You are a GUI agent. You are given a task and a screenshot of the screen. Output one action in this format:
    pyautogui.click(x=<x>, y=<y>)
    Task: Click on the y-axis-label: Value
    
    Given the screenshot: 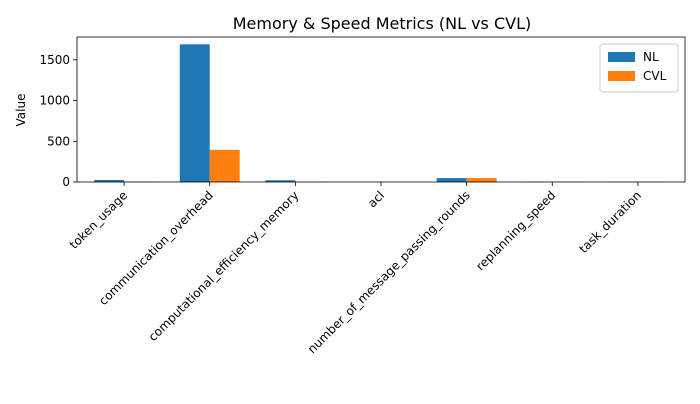 What is the action you would take?
    pyautogui.click(x=21, y=110)
    